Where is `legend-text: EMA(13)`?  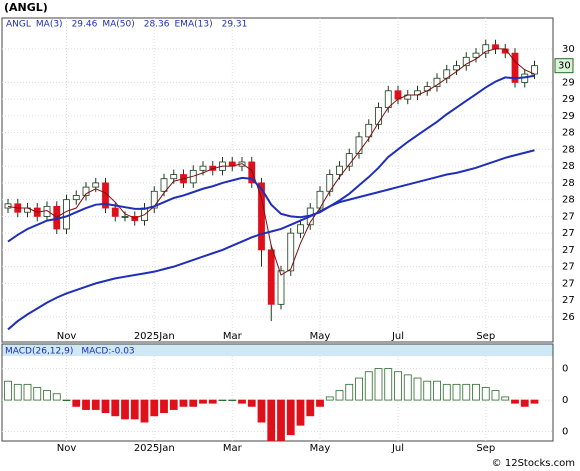
legend-text: EMA(13) is located at coordinates (194, 25).